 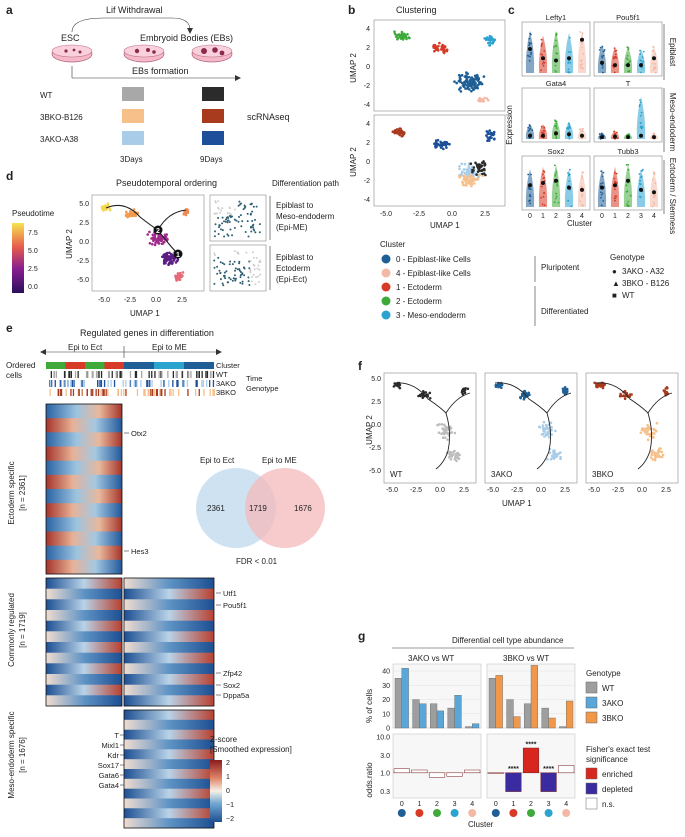 I want to click on percent-ytick: 40, so click(x=386, y=672).